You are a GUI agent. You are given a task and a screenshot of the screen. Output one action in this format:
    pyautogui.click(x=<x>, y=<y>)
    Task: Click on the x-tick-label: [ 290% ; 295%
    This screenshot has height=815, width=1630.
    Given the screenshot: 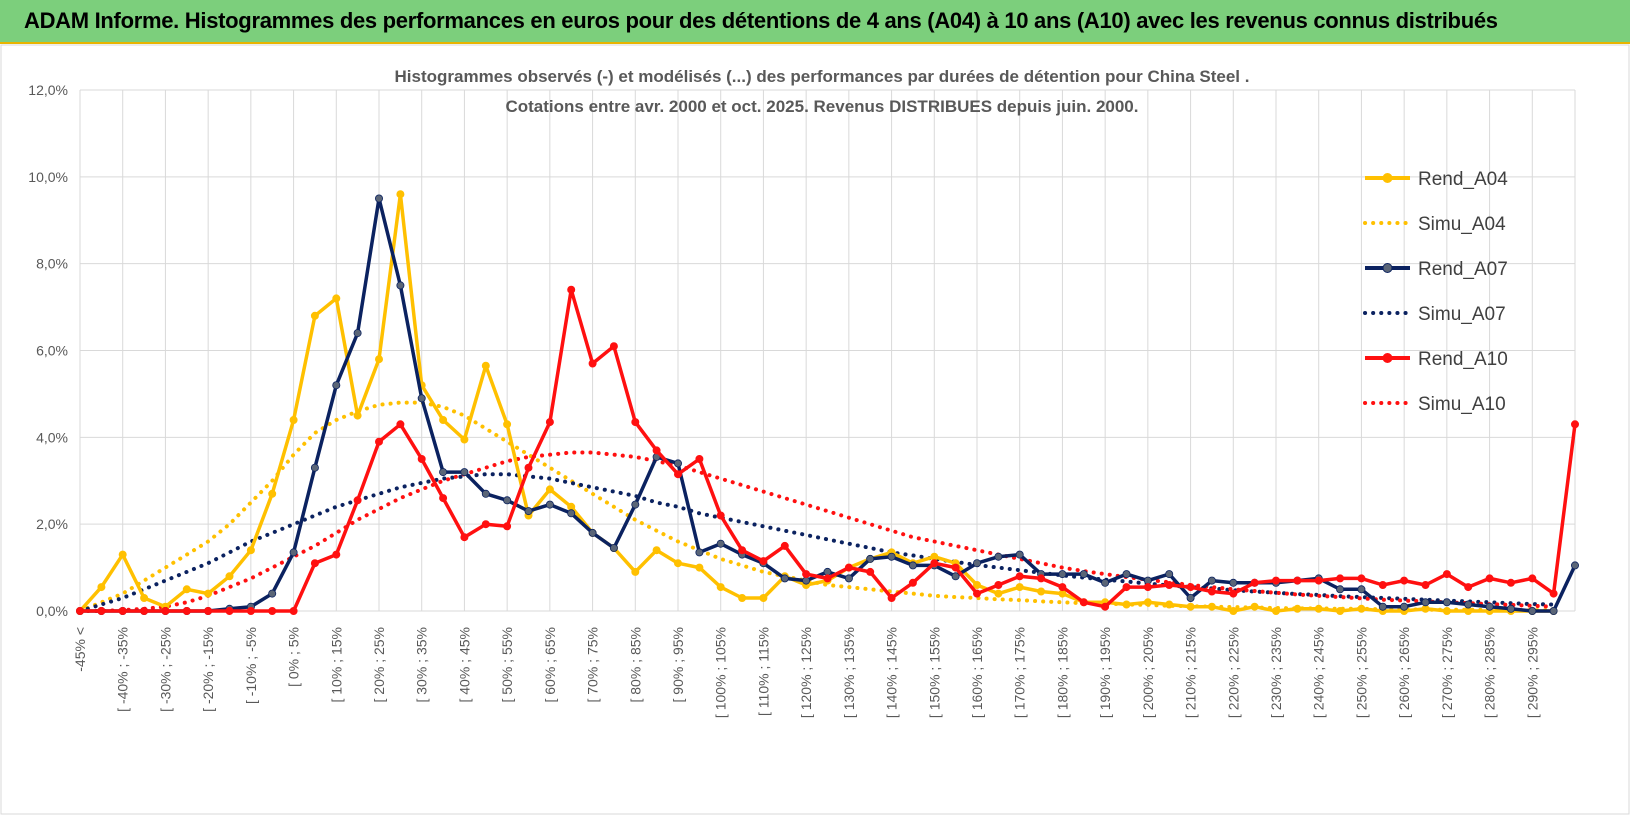 What is the action you would take?
    pyautogui.click(x=1532, y=672)
    